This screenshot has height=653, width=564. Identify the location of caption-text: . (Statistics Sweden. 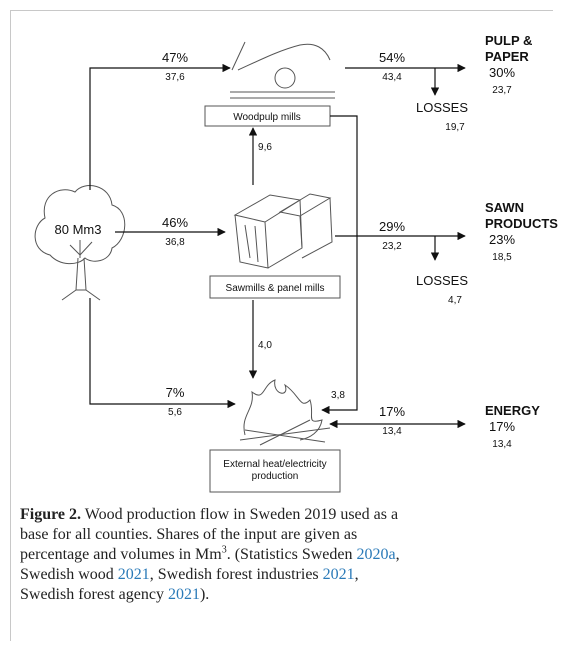
(291, 554).